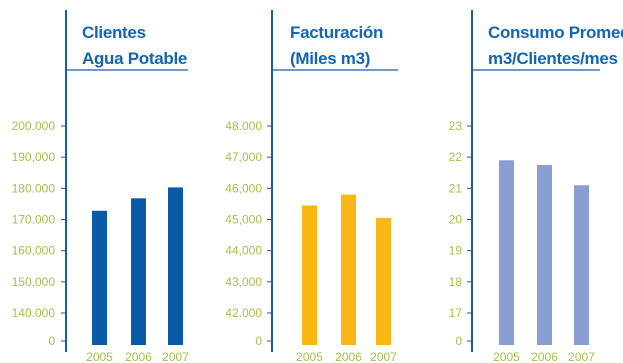 Image resolution: width=623 pixels, height=363 pixels. What do you see at coordinates (34, 188) in the screenshot?
I see `y-tick-label: 180.000` at bounding box center [34, 188].